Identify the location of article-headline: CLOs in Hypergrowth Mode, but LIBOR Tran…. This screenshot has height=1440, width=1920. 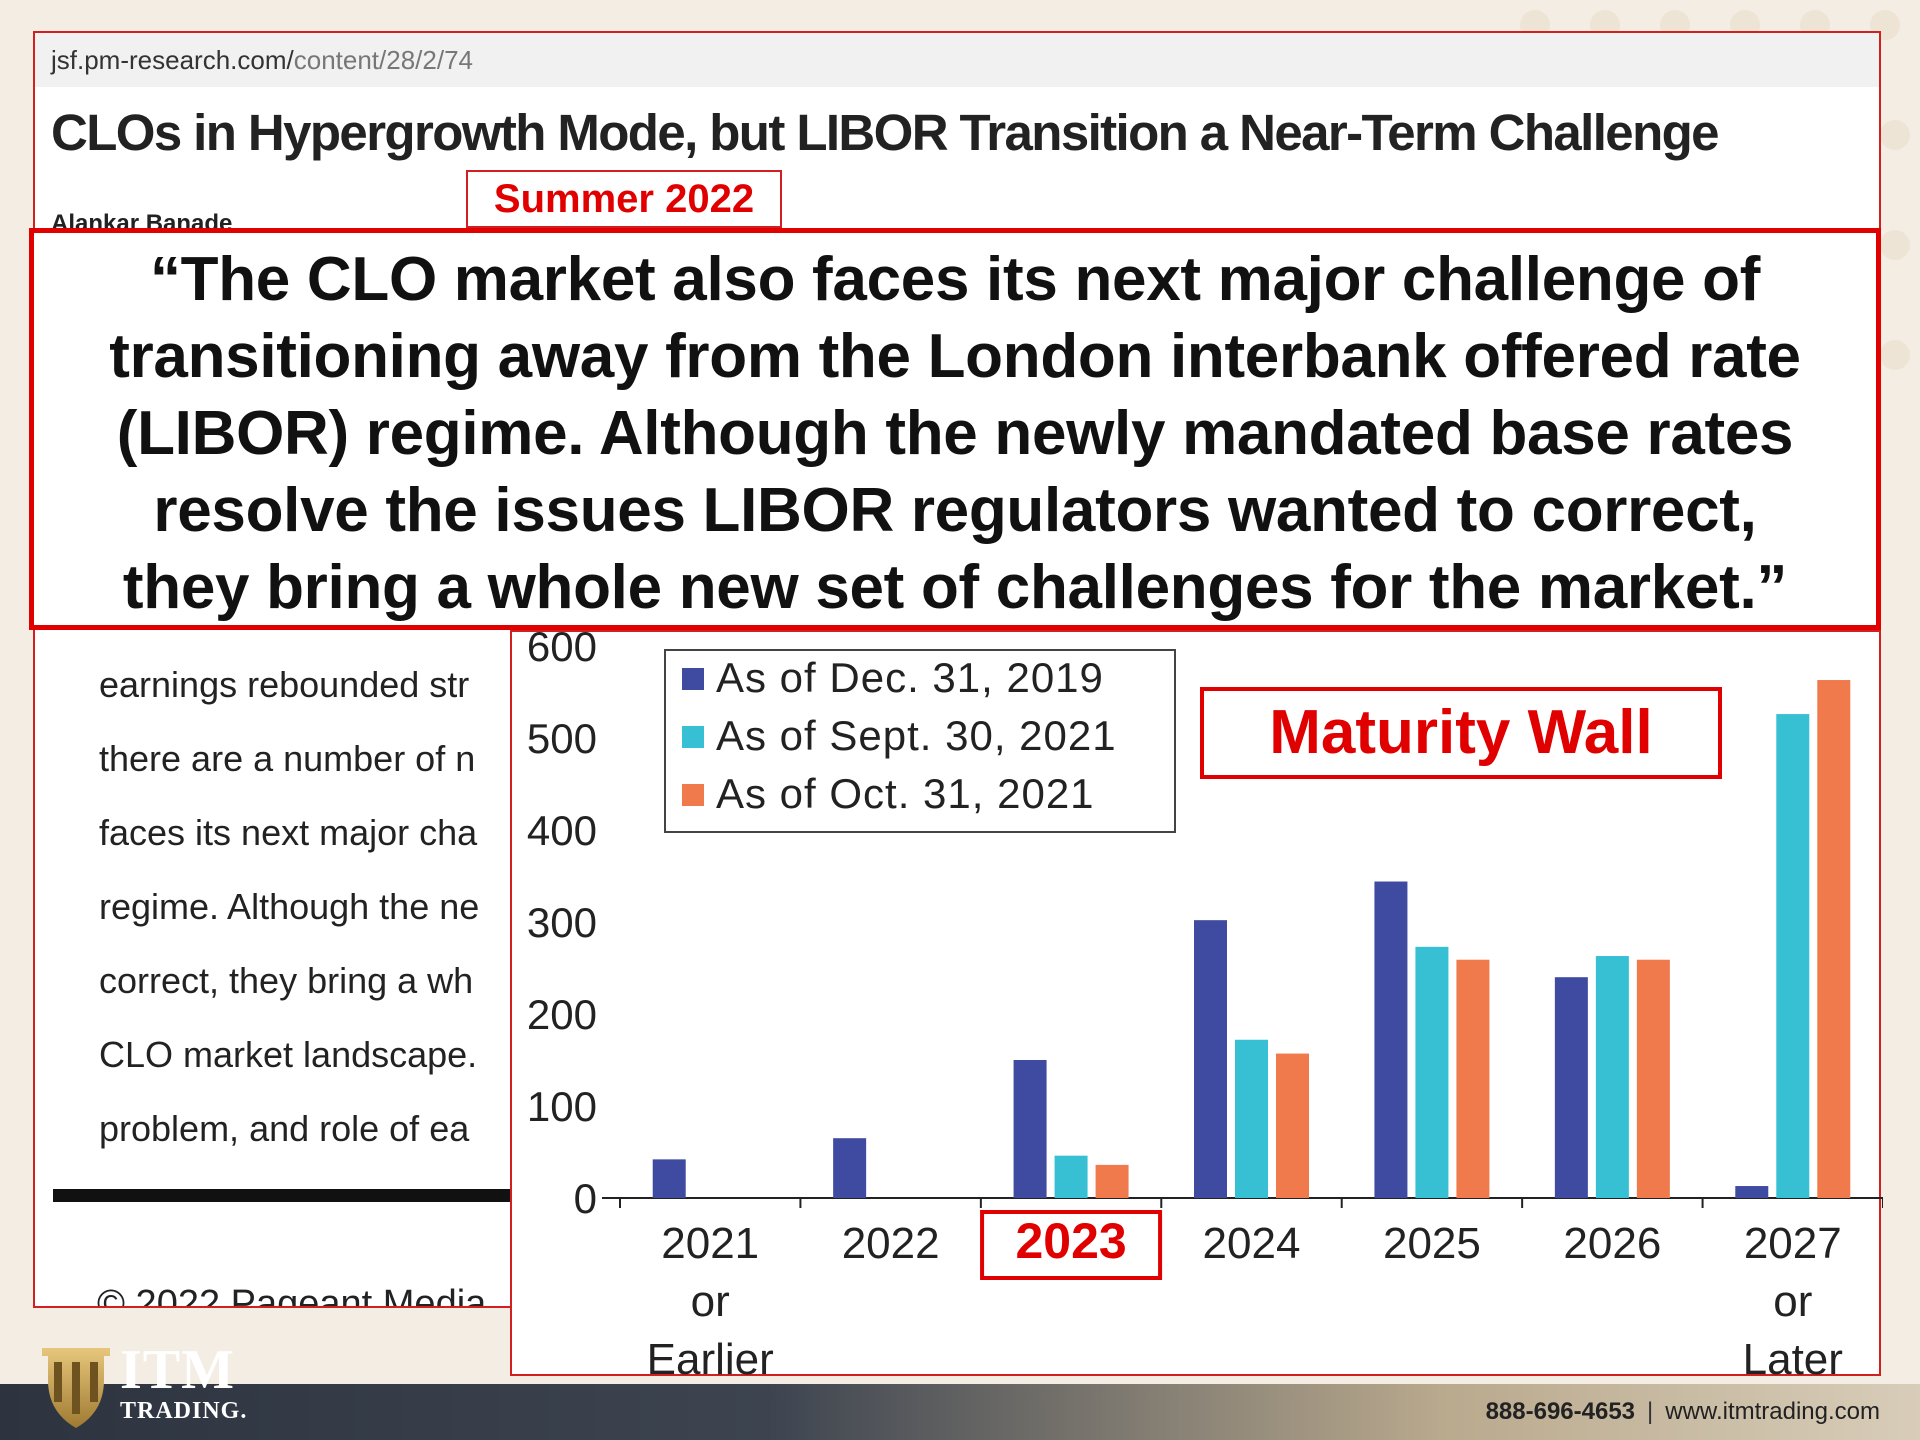
(885, 132).